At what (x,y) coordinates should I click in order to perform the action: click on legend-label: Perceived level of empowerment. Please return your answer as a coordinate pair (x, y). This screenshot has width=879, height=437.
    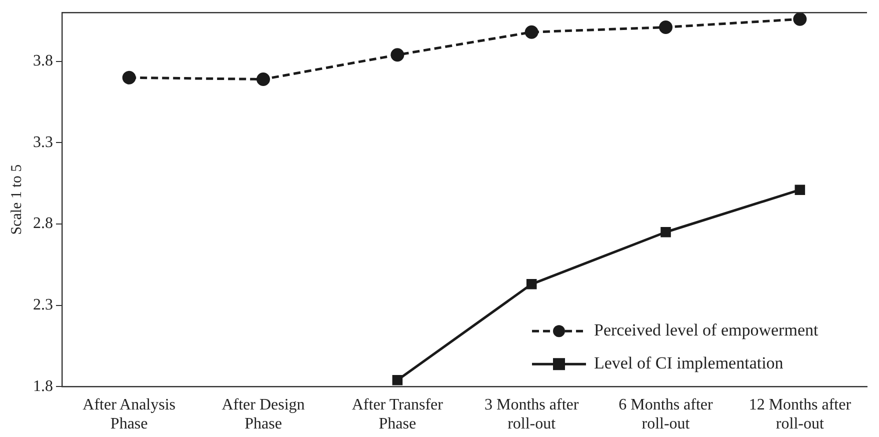
    Looking at the image, I should click on (706, 330).